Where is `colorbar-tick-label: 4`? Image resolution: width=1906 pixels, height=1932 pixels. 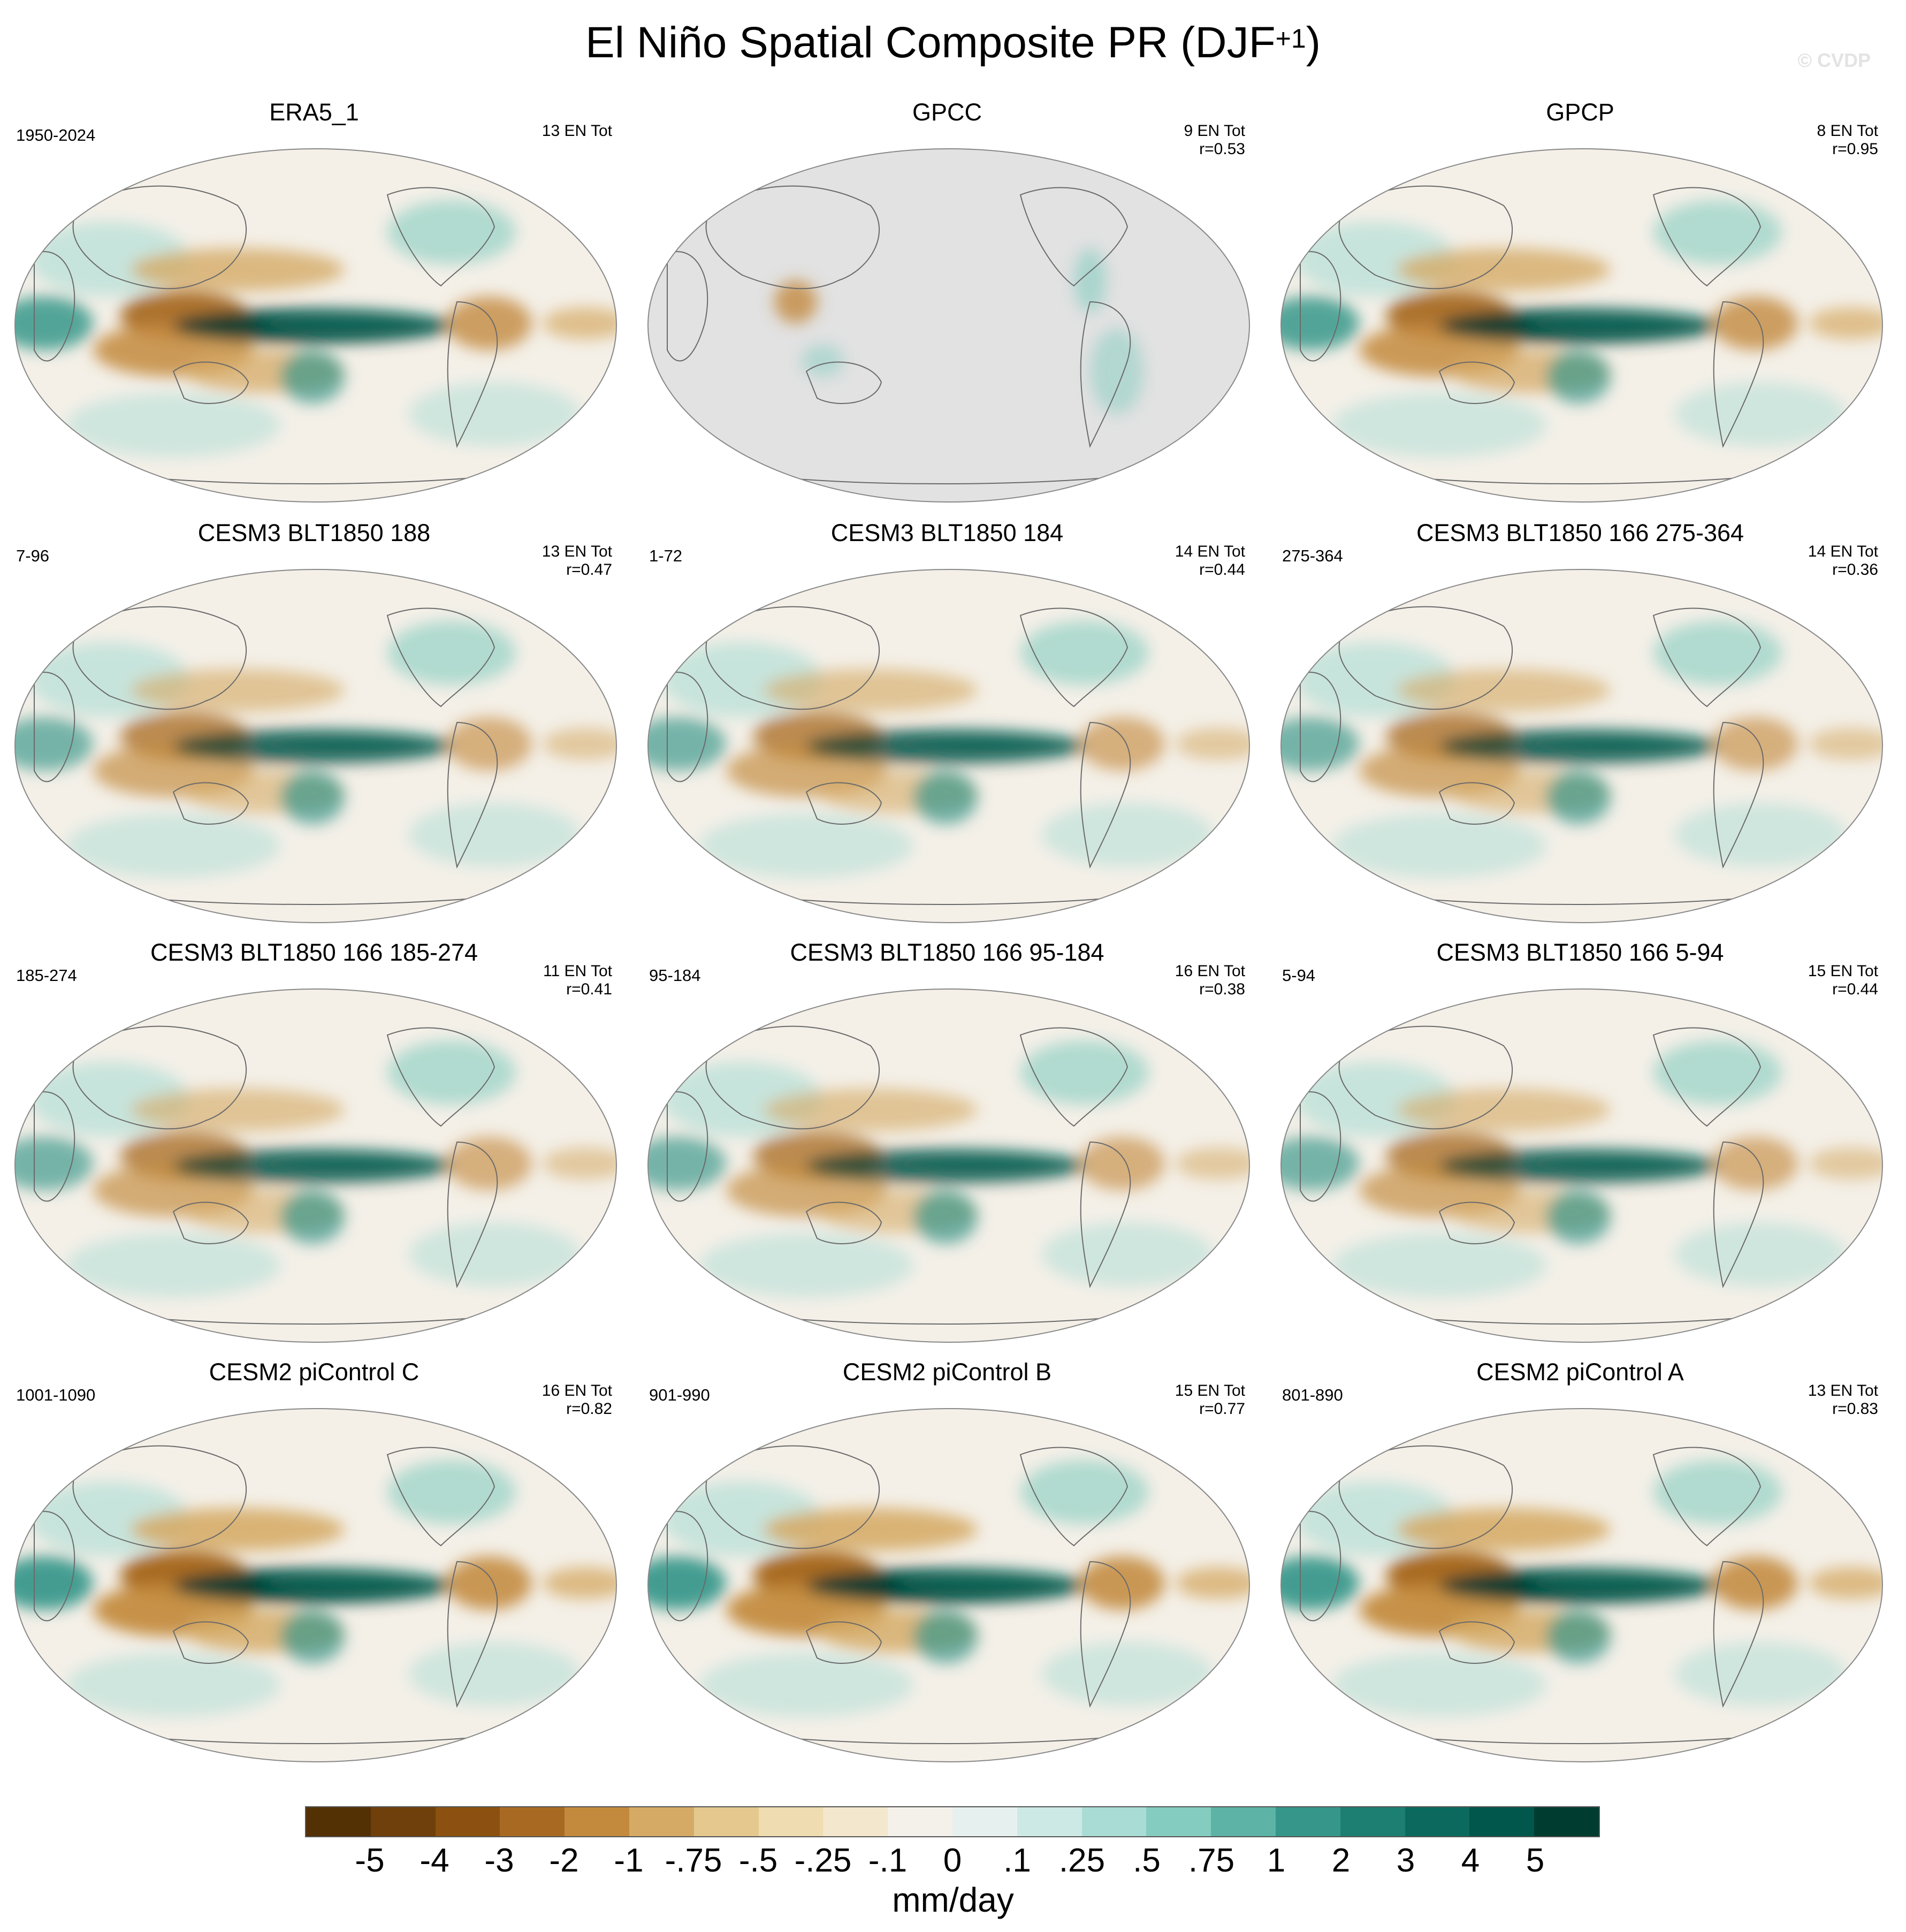 colorbar-tick-label: 4 is located at coordinates (1470, 1860).